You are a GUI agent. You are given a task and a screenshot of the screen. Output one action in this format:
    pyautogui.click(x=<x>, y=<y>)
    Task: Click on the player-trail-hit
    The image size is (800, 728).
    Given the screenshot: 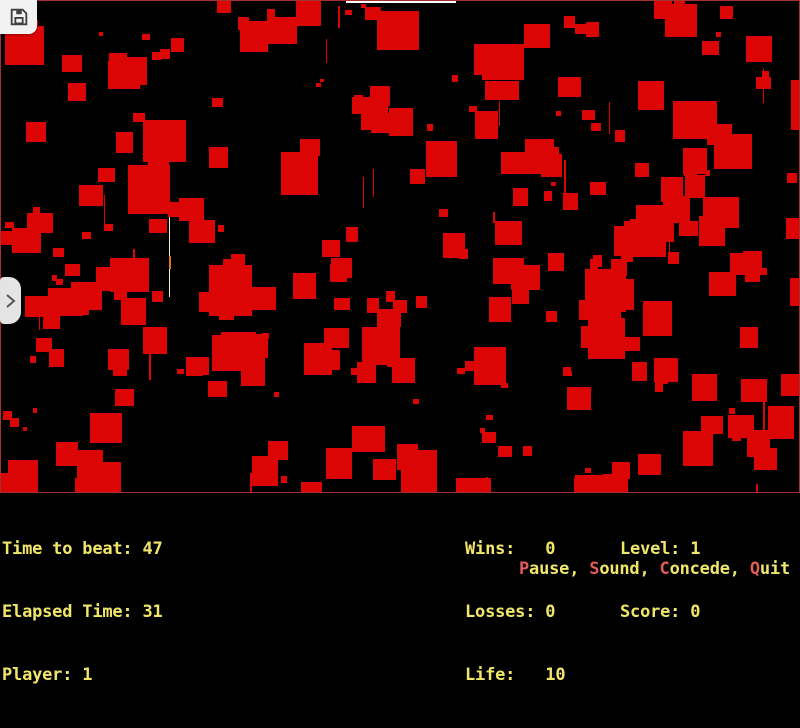 What is the action you would take?
    pyautogui.click(x=170, y=262)
    